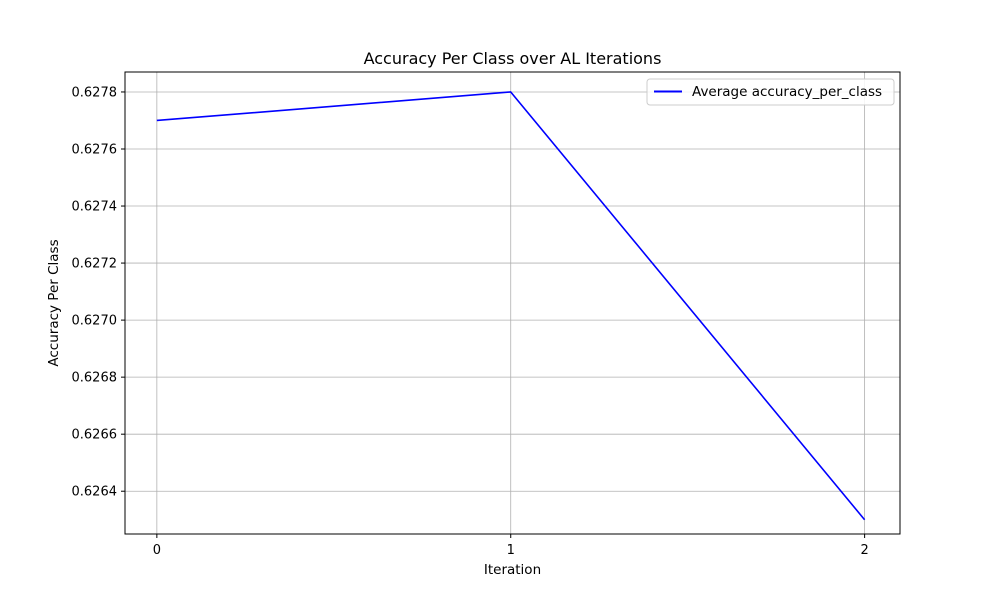 This screenshot has height=604, width=1000. I want to click on x-tick-label: 0, so click(157, 550).